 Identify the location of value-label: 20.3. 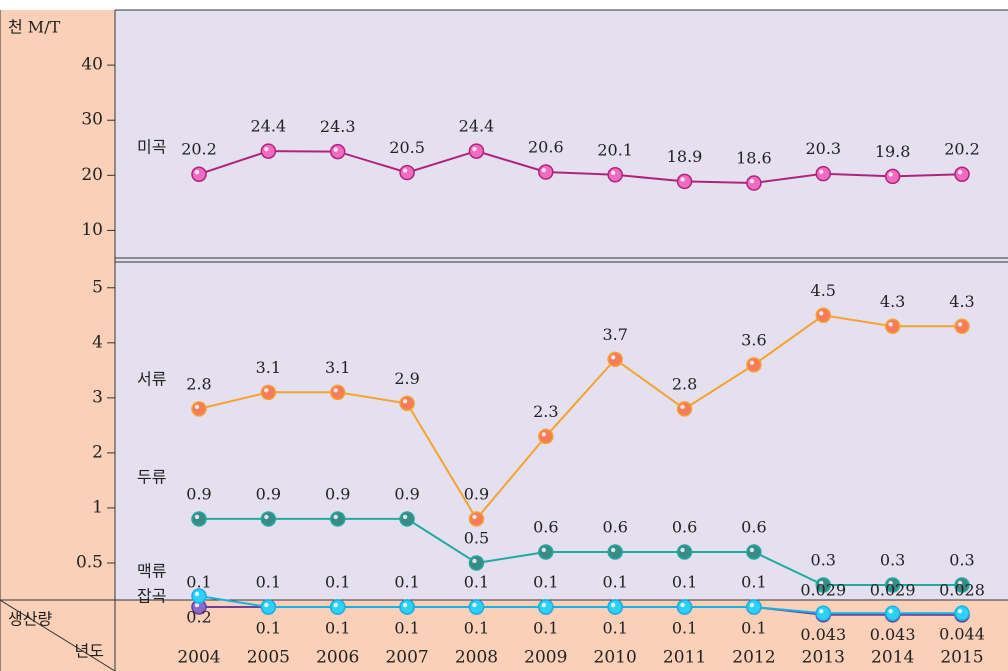
(823, 148).